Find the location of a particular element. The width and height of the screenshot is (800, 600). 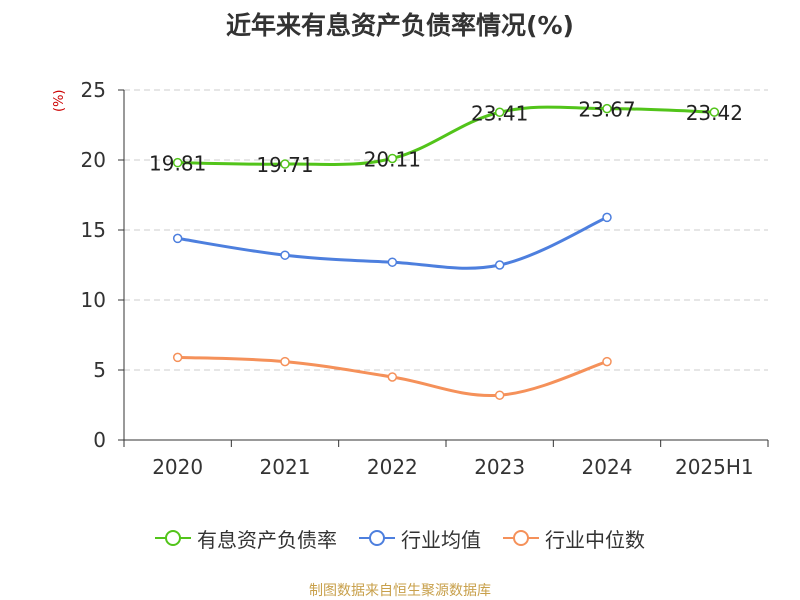

legend: 有息资产负债率 行业均值 行业中位数 is located at coordinates (400, 538).